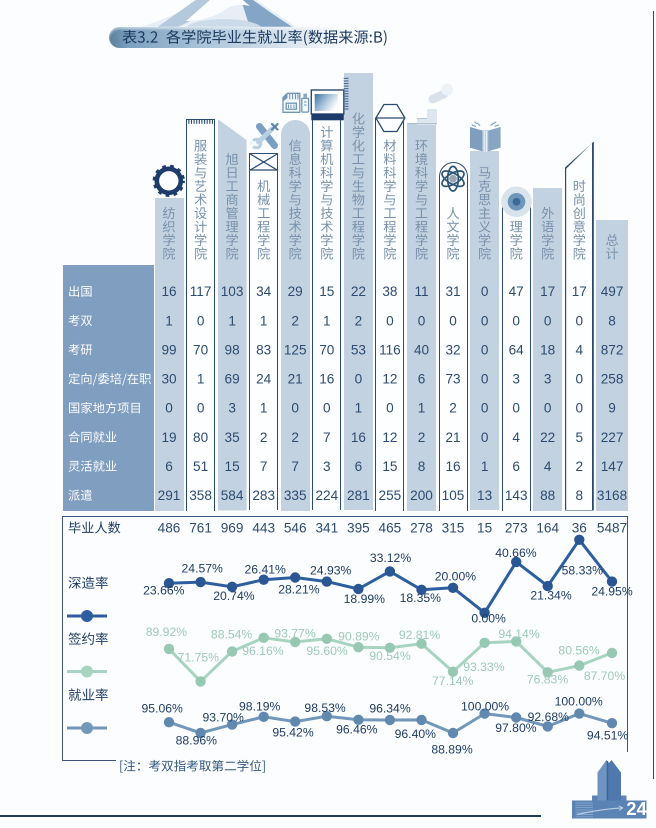 The height and width of the screenshot is (828, 656). What do you see at coordinates (232, 291) in the screenshot?
I see `svg-text: 103` at bounding box center [232, 291].